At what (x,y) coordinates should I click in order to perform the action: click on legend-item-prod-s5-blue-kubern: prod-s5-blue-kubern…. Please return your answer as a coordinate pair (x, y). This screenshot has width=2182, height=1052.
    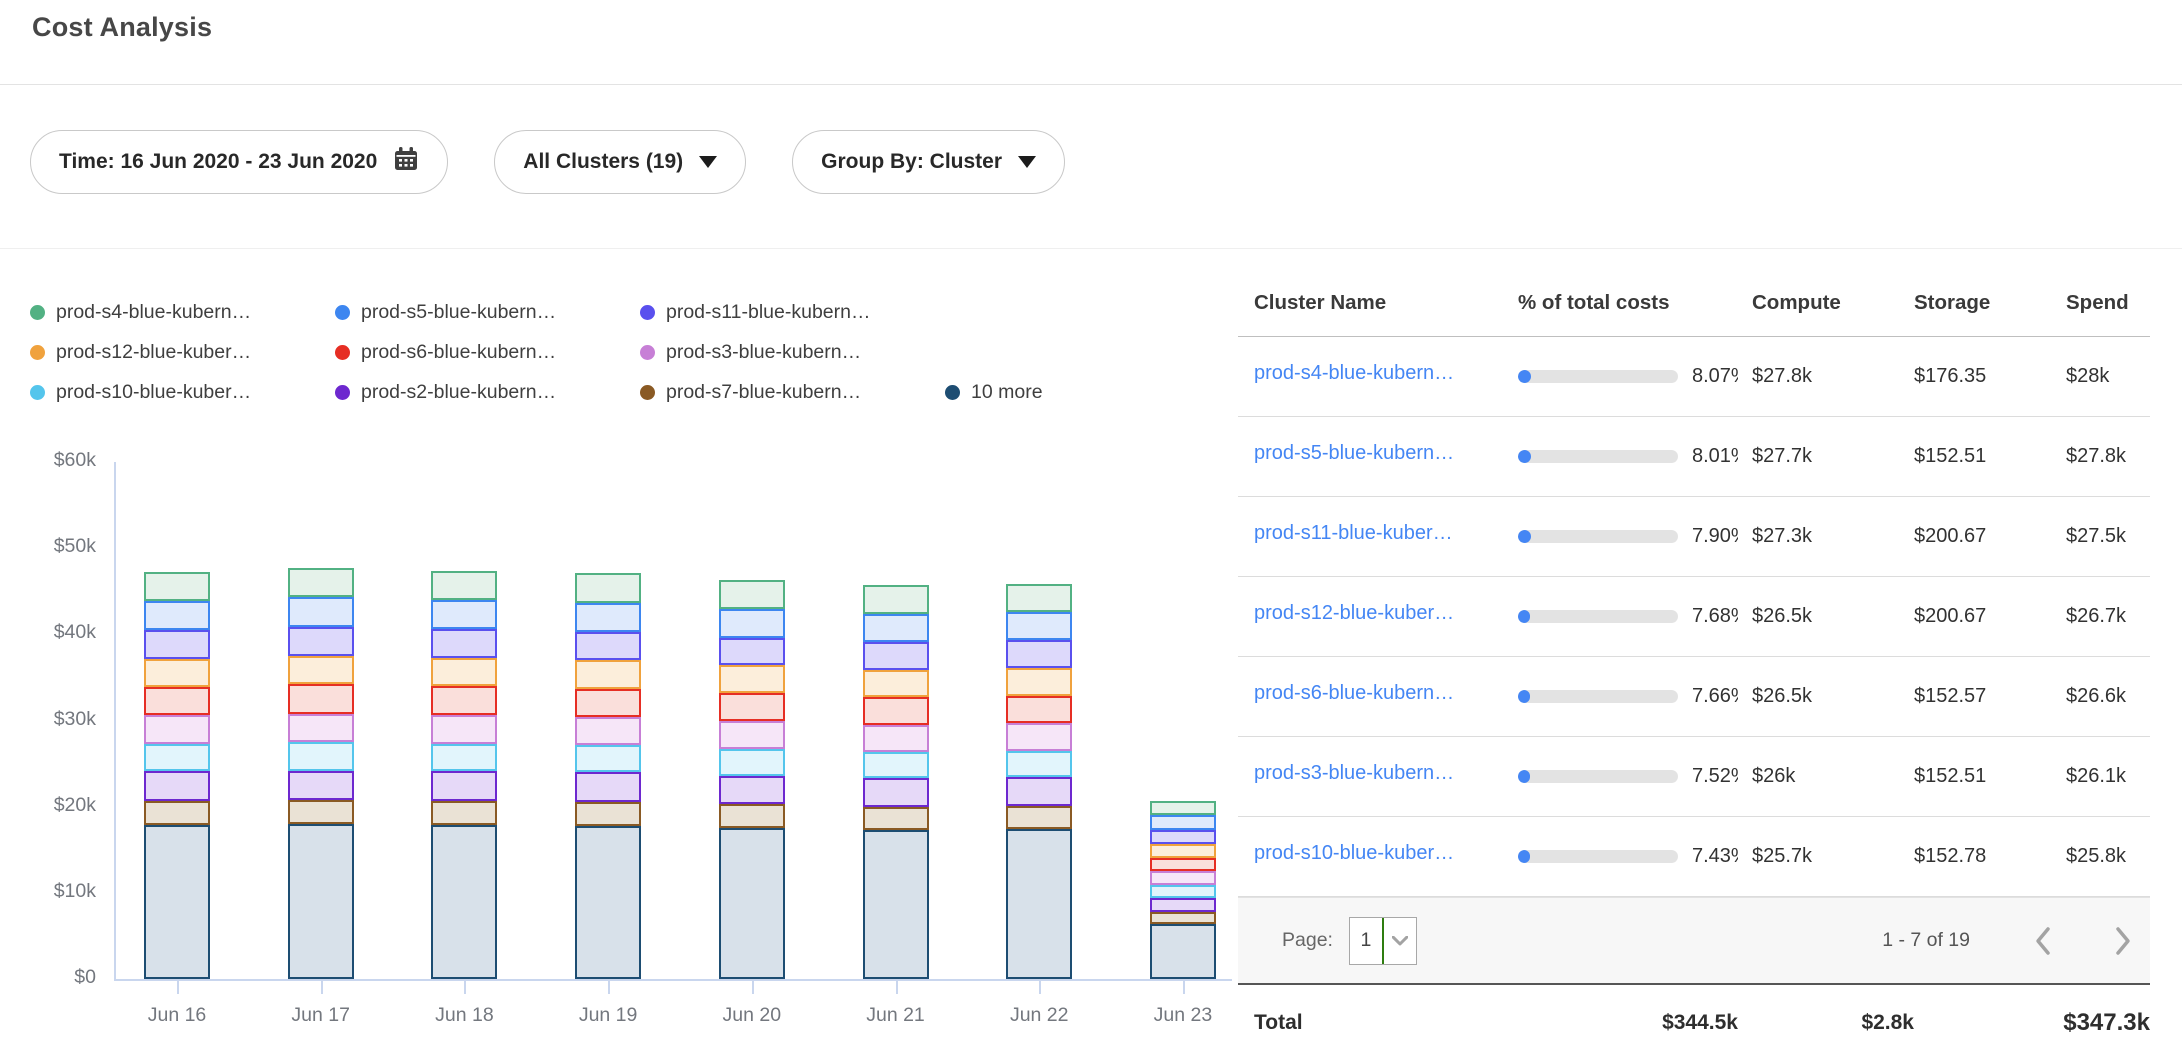
    Looking at the image, I should click on (487, 312).